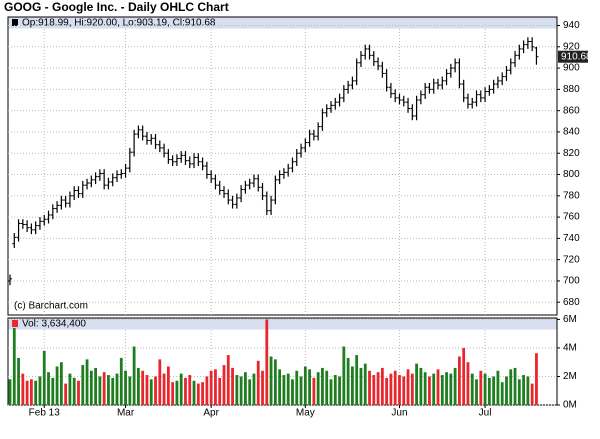 The image size is (600, 439). I want to click on y-tick-label: 700, so click(571, 281).